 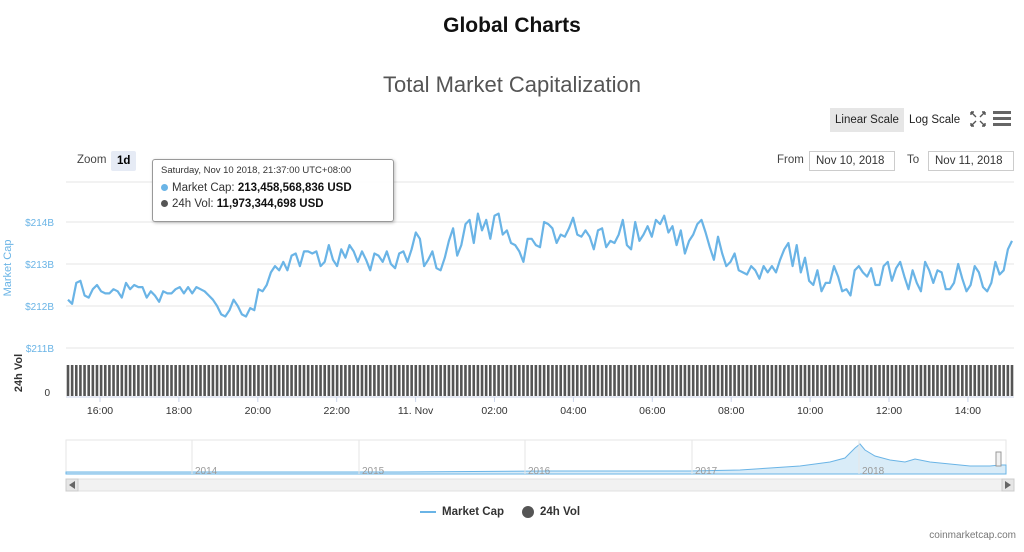 I want to click on tooltip-market-cap-label: Market Cap:, so click(x=203, y=188).